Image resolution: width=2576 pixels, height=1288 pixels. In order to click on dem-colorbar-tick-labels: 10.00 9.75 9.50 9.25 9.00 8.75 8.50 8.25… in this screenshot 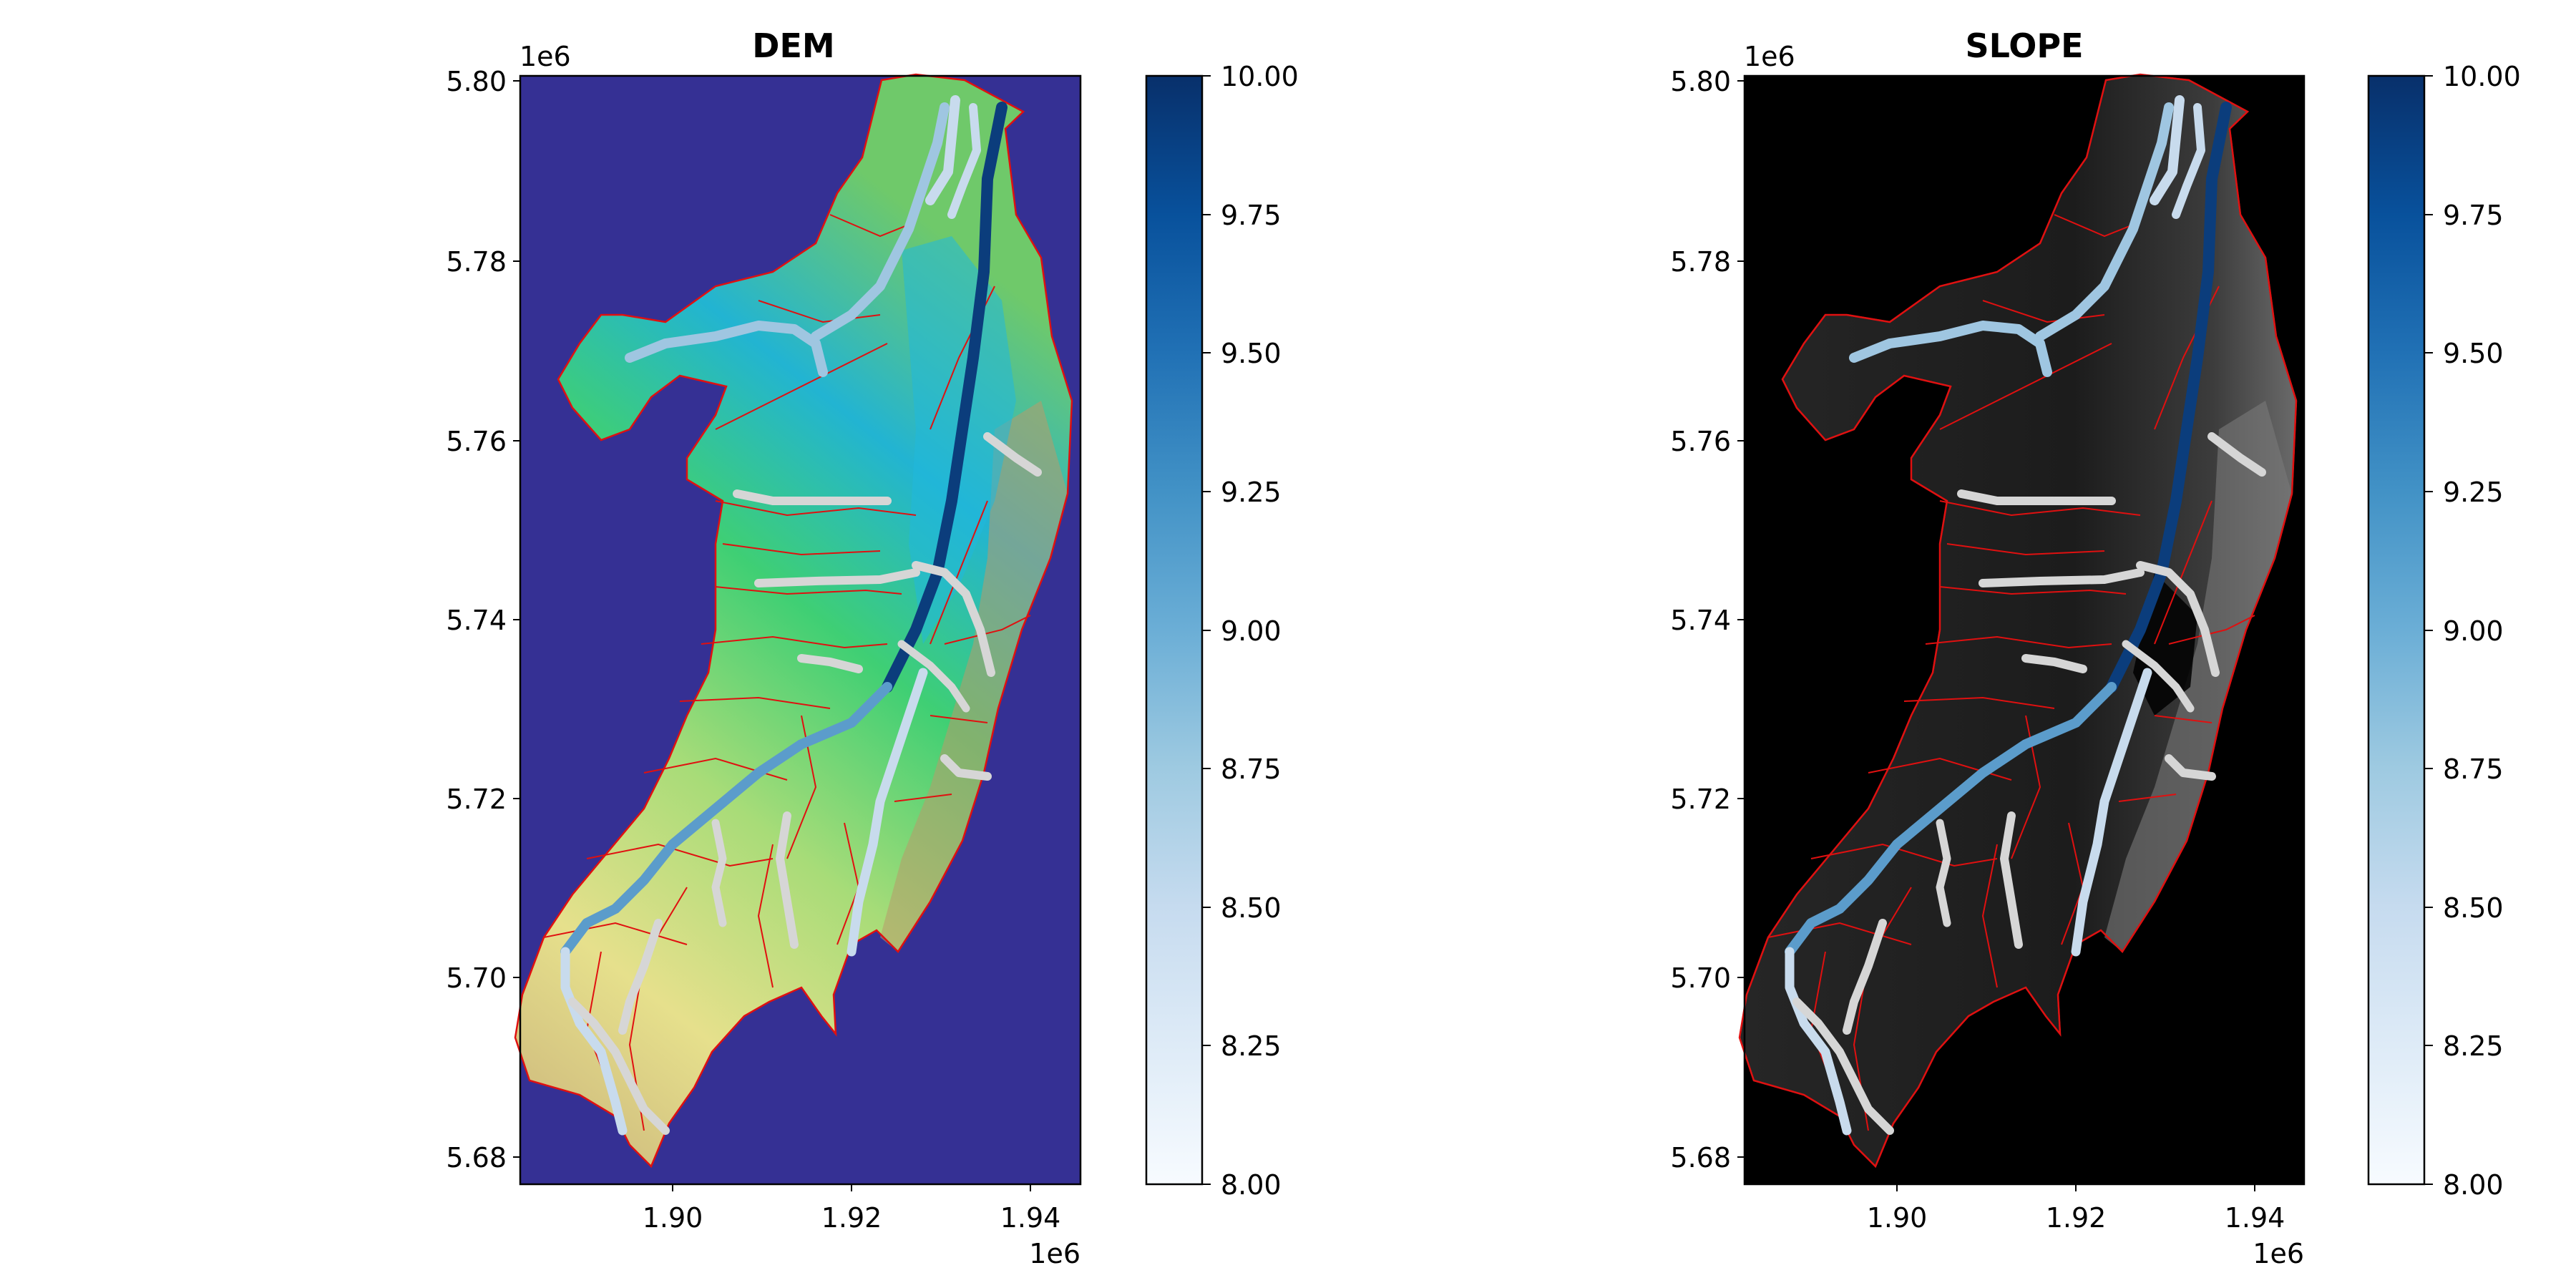, I will do `click(1260, 631)`.